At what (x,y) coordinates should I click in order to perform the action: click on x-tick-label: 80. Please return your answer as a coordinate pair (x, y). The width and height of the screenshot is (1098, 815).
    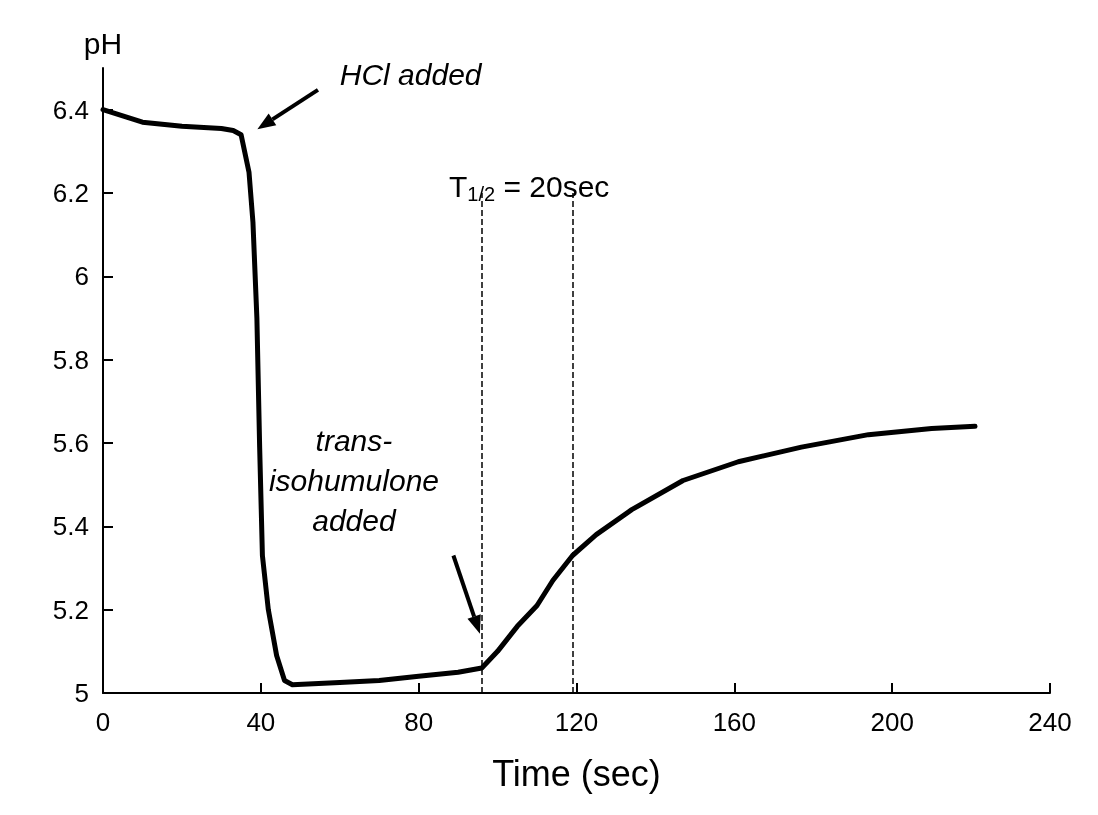
    Looking at the image, I should click on (419, 722).